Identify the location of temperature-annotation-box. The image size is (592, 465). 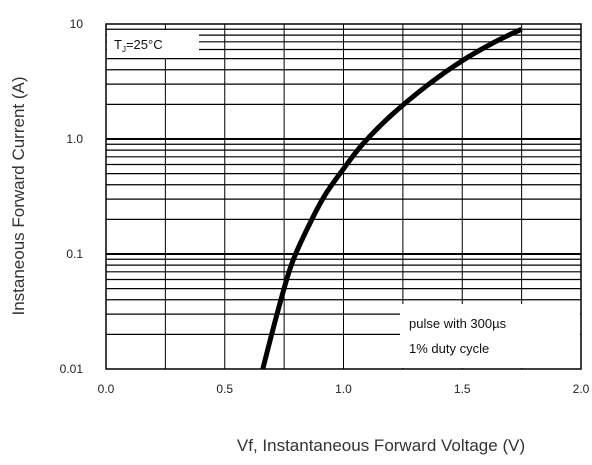
(153, 44).